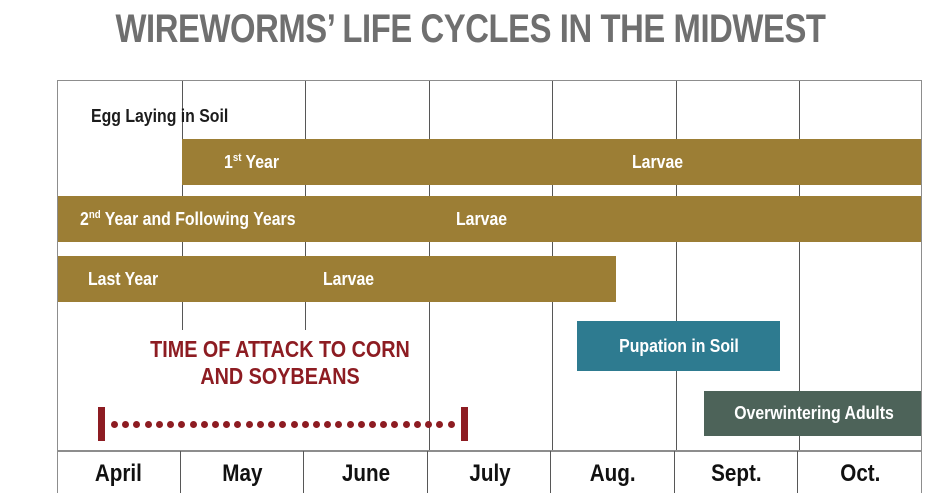 This screenshot has width=941, height=499. Describe the element at coordinates (464, 424) in the screenshot. I see `attack-span-cap-right` at that location.